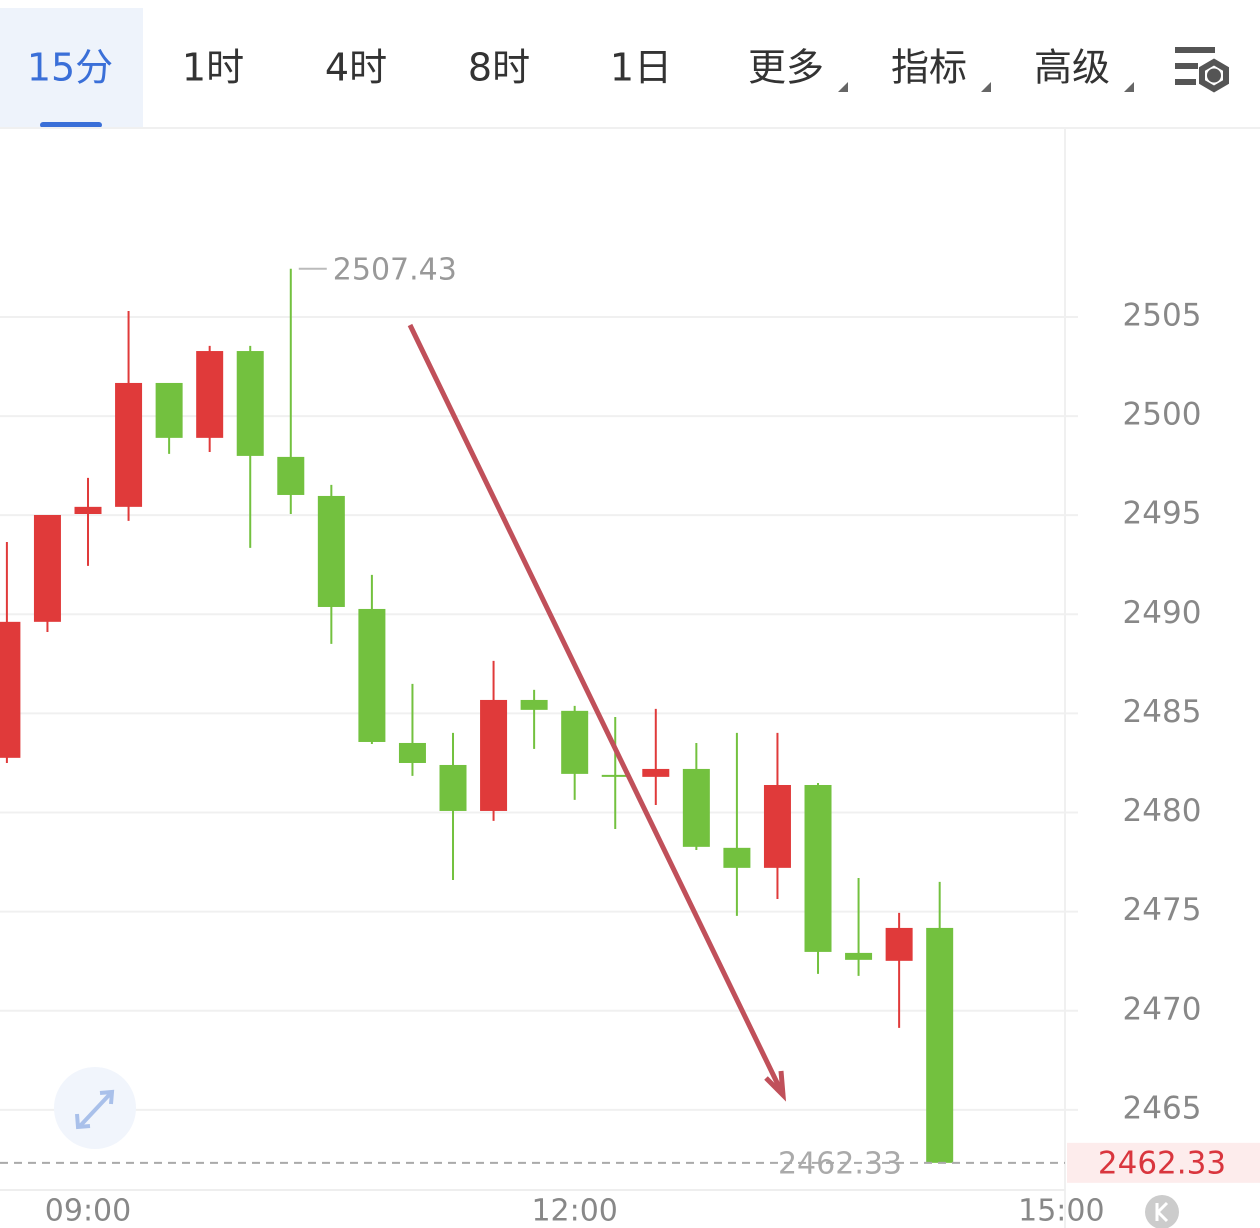 This screenshot has width=1260, height=1228. Describe the element at coordinates (1061, 1211) in the screenshot. I see `x-tick-label: 15:00` at that location.